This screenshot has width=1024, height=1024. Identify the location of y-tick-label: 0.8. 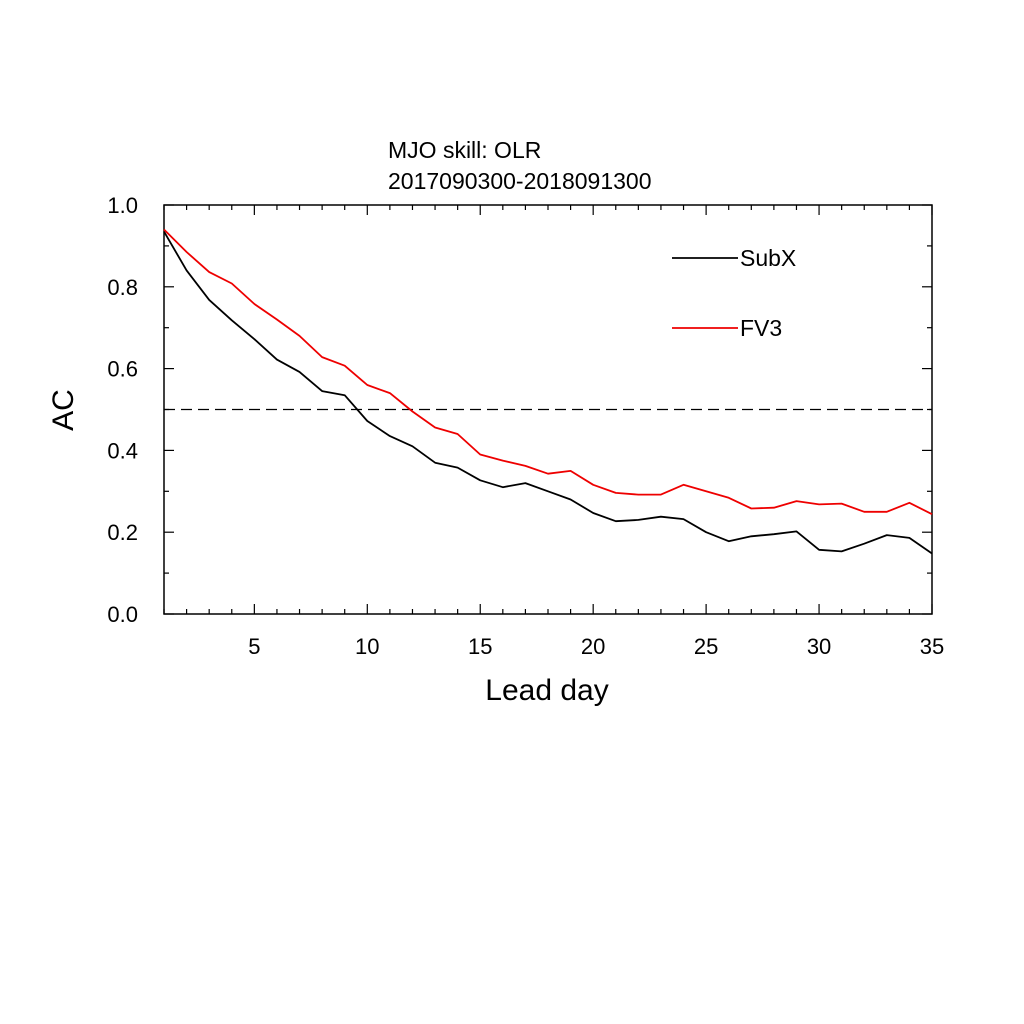
(122, 287).